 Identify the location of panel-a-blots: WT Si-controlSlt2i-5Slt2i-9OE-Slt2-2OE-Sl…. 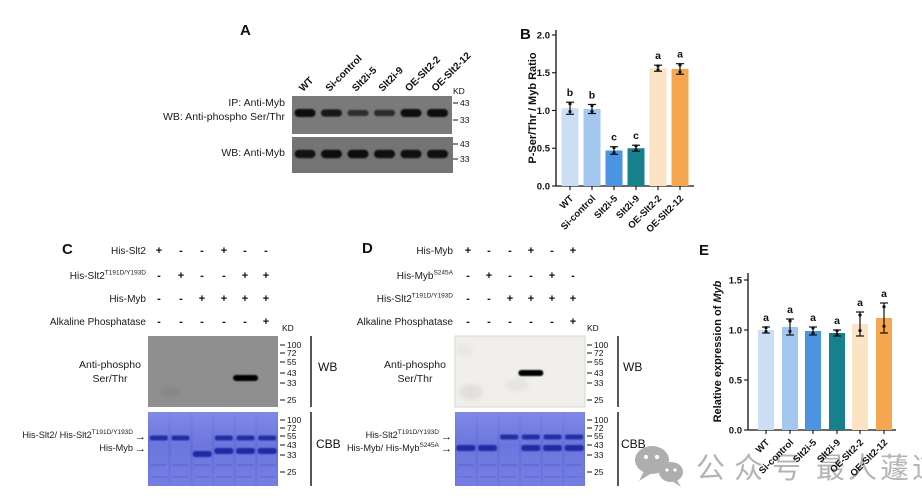
(383, 111).